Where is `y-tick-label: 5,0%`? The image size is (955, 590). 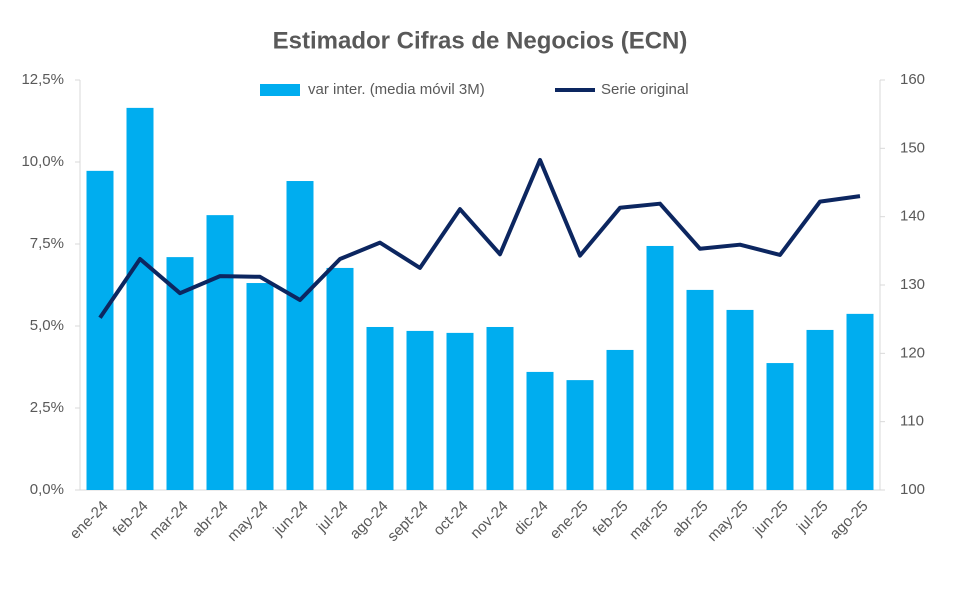 y-tick-label: 5,0% is located at coordinates (47, 325).